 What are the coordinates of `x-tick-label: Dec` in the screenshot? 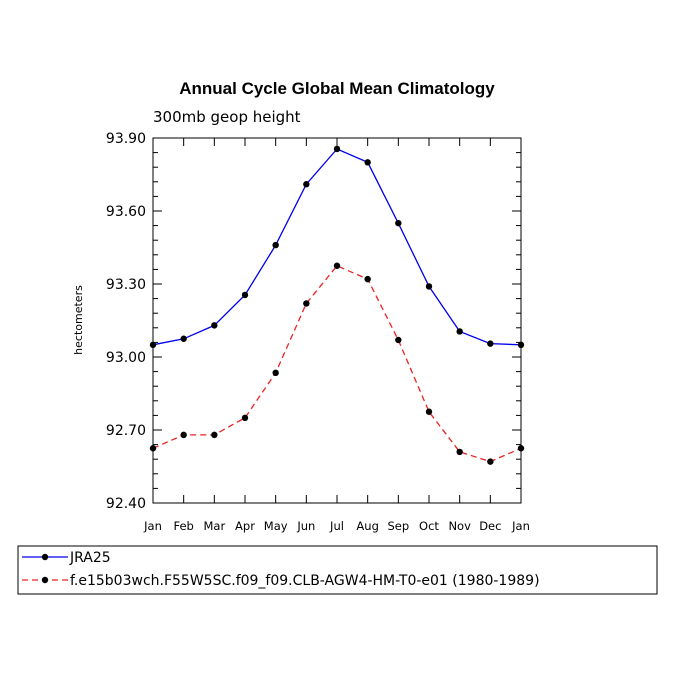 It's located at (490, 526).